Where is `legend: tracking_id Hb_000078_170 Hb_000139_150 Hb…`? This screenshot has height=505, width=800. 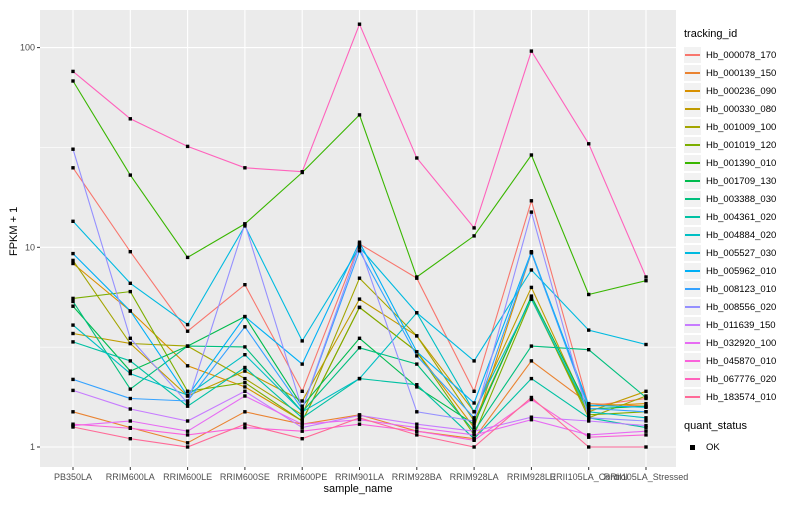 legend: tracking_id Hb_000078_170 Hb_000139_150 Hb… is located at coordinates (742, 242).